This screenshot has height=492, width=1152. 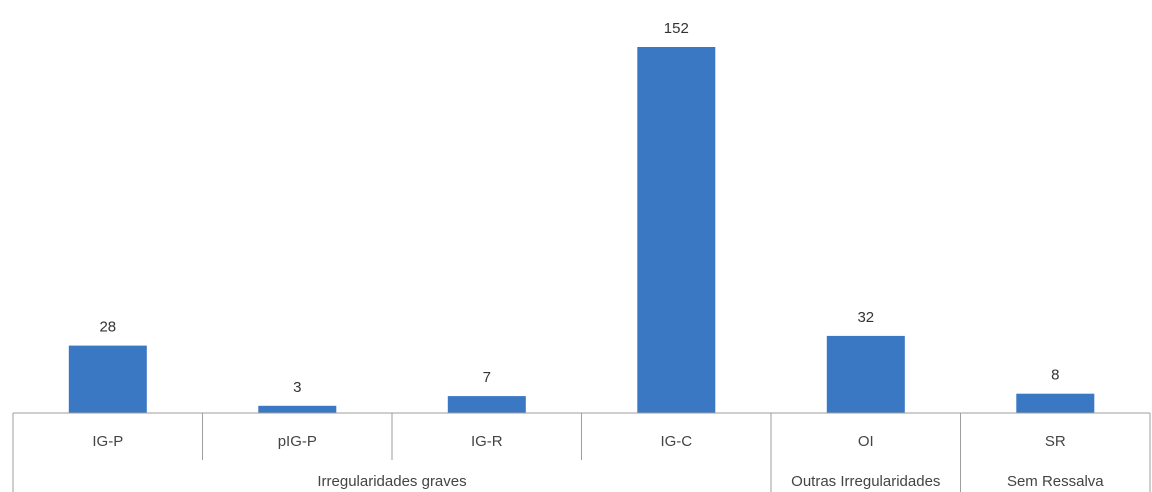 I want to click on tick-label-ig-c: IG-C, so click(x=676, y=441).